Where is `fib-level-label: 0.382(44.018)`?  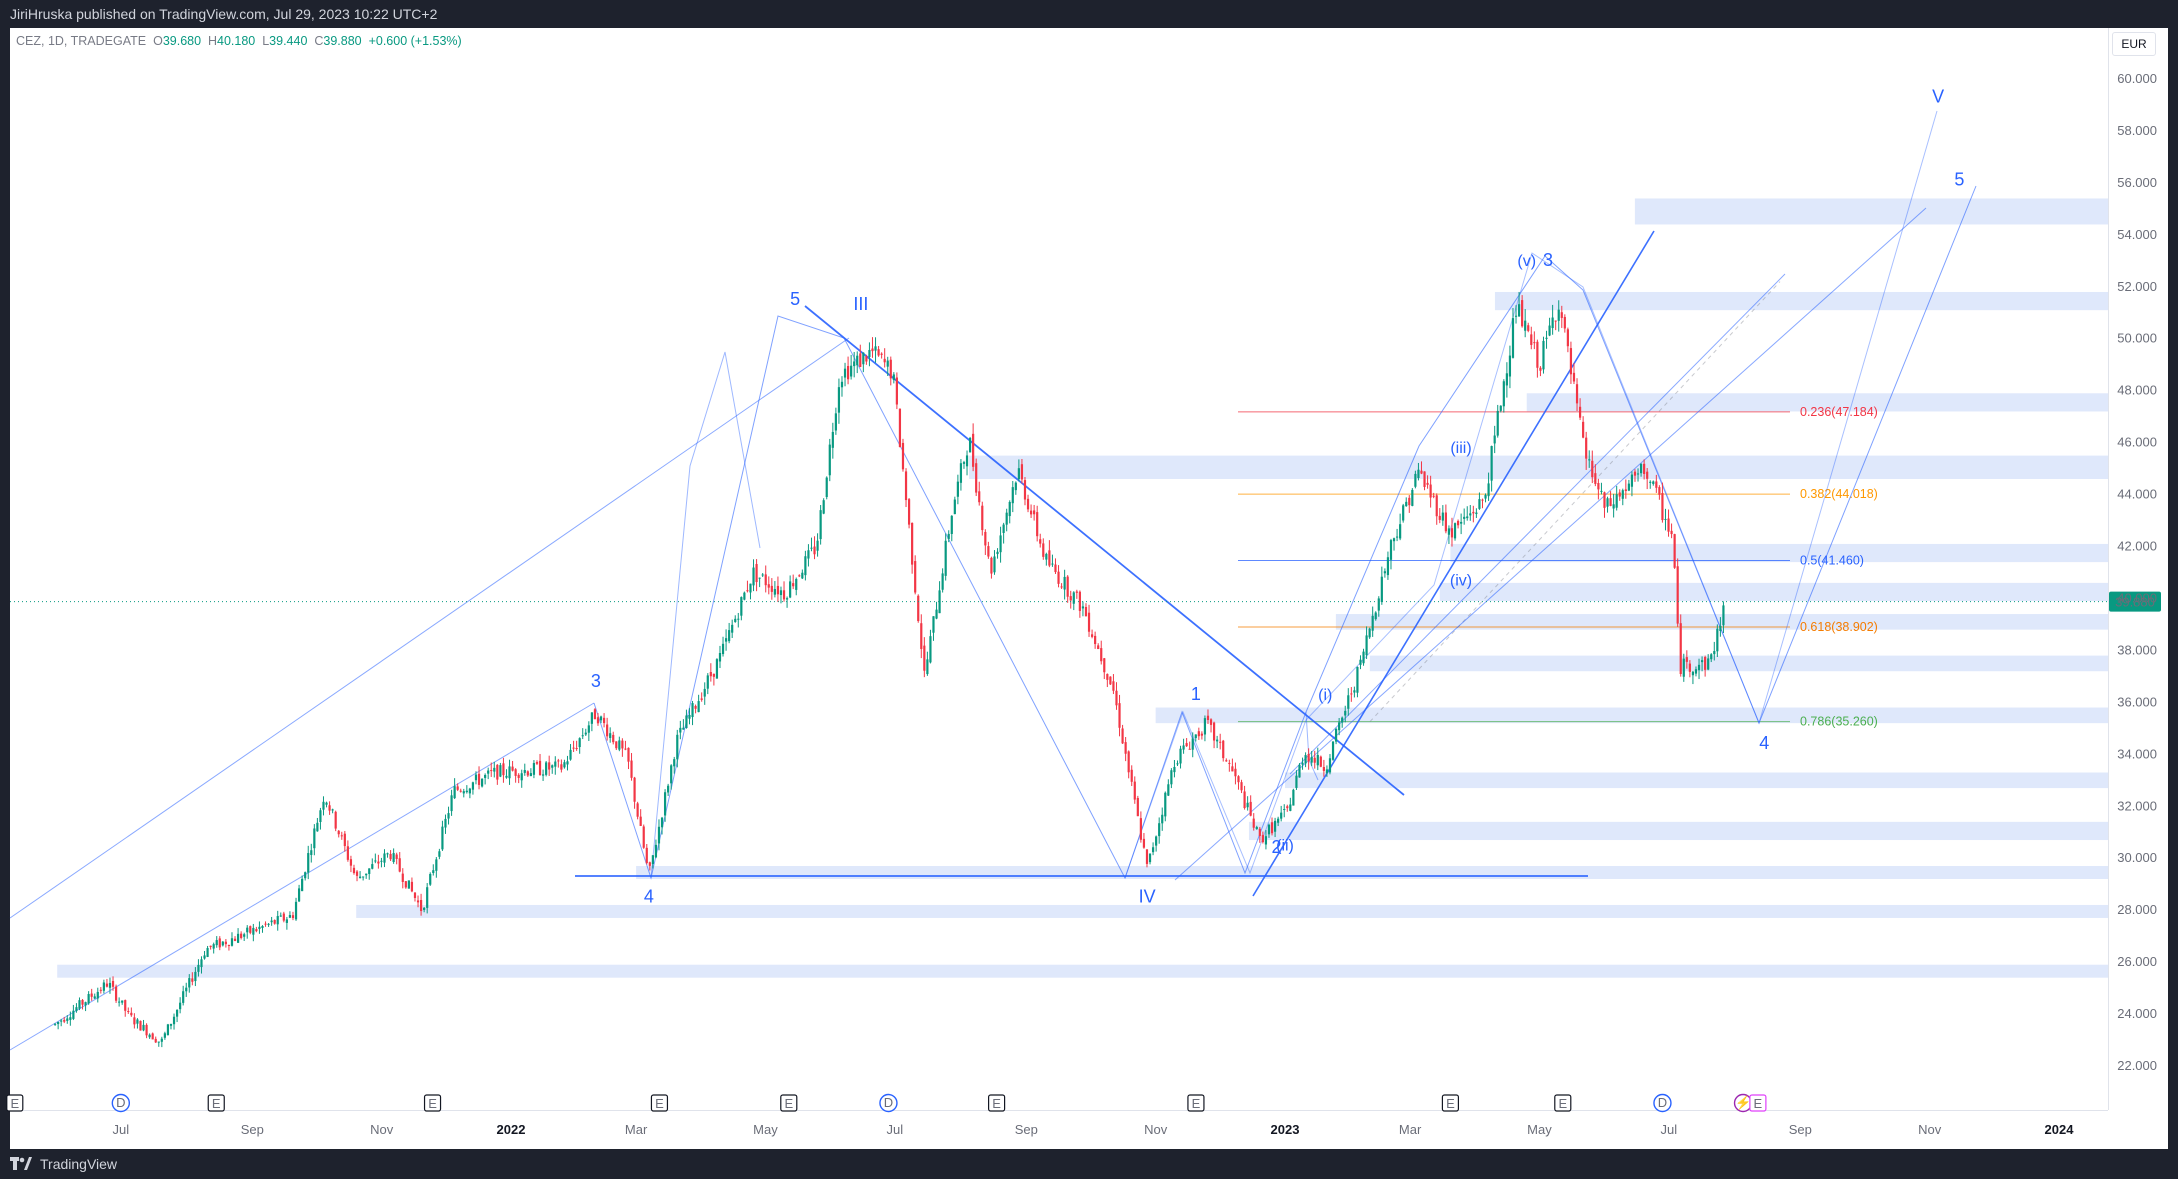
fib-level-label: 0.382(44.018) is located at coordinates (1839, 494).